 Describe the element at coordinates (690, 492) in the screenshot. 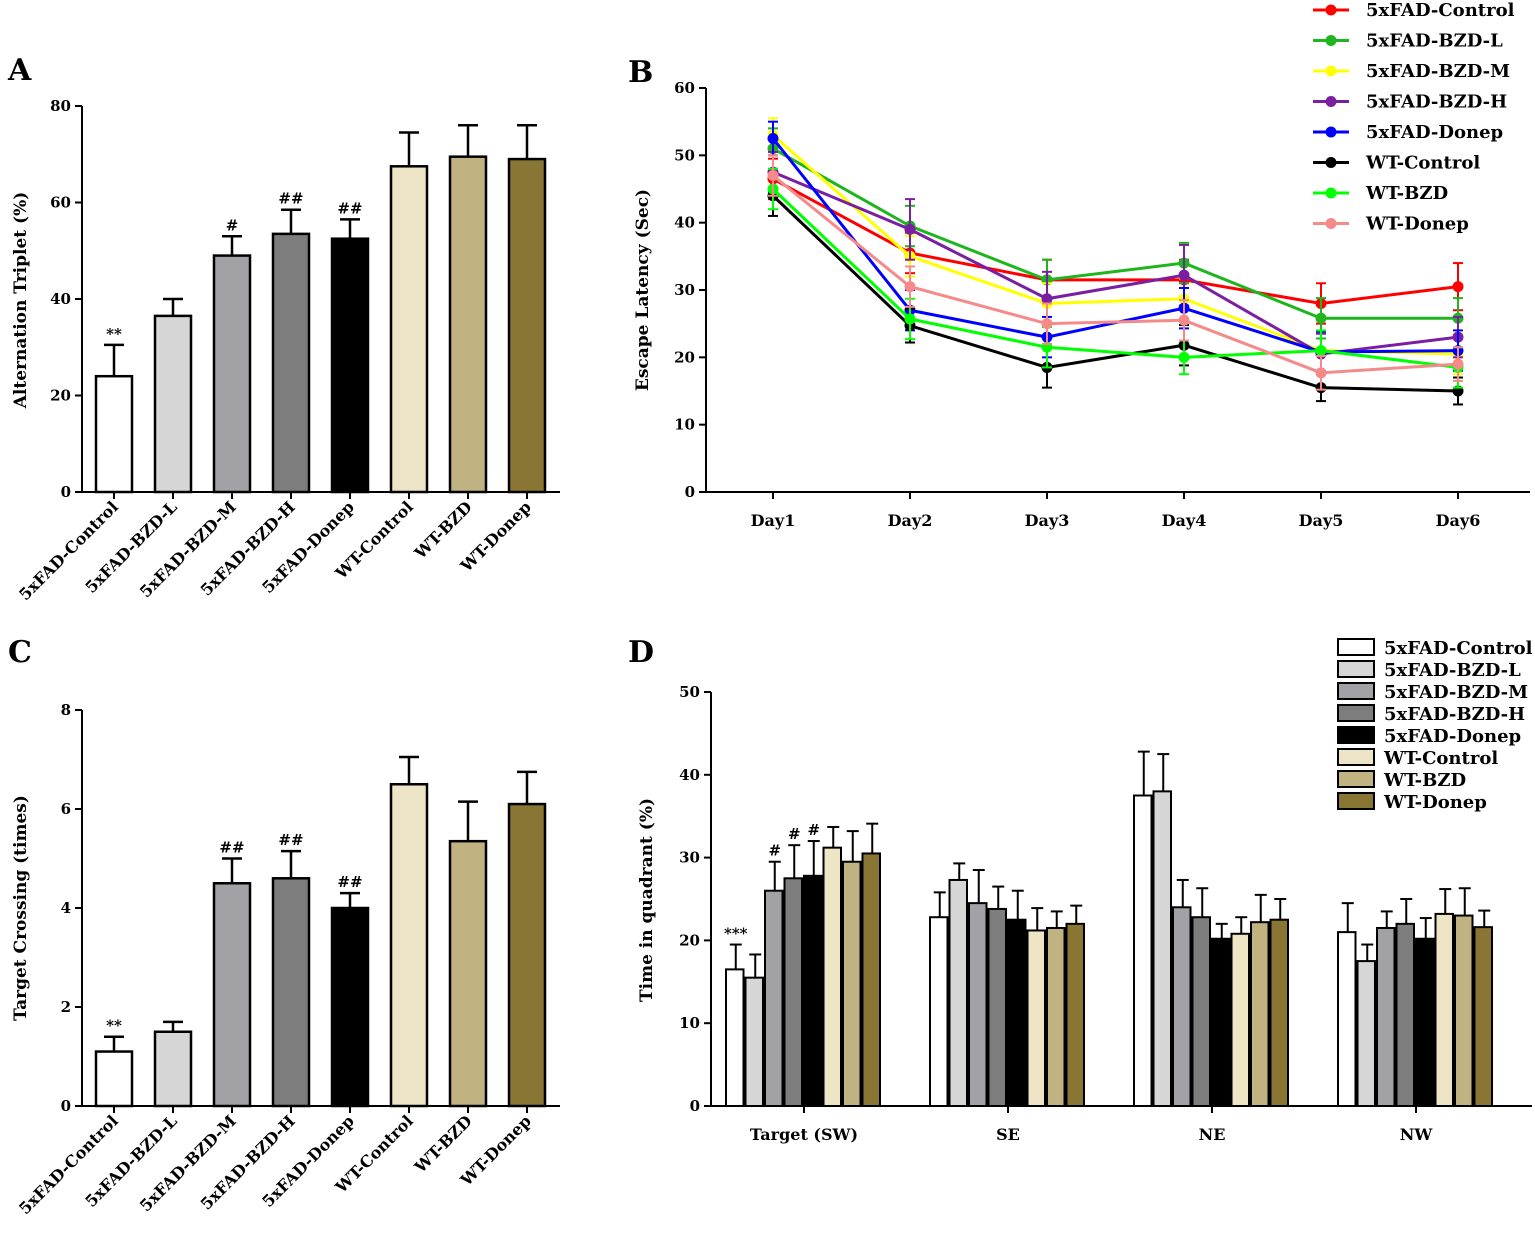

I see `panel-b-y-tick-label: 0` at that location.